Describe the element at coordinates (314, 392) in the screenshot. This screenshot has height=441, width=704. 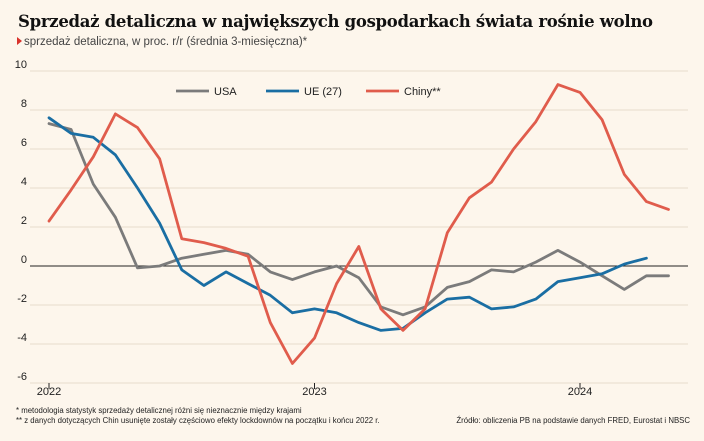
I see `x-tick-label: 2023` at that location.